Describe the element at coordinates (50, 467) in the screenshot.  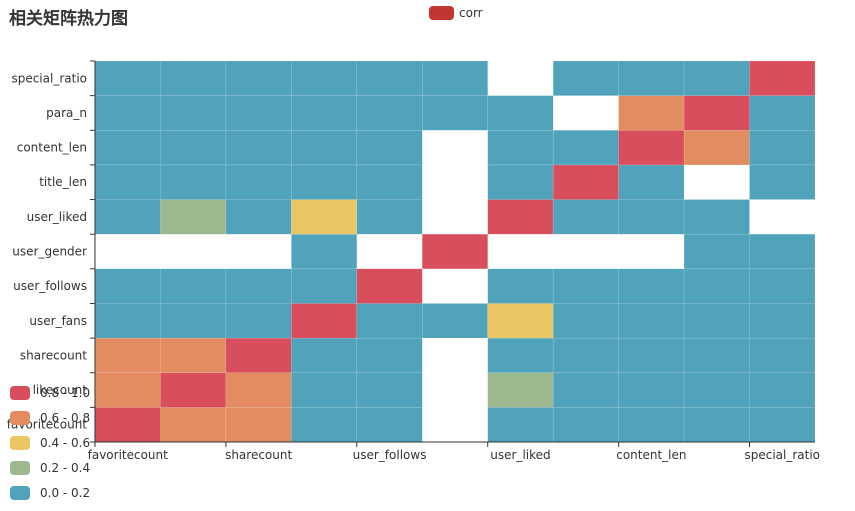
I see `visual-map-item: 0.2 - 0.4` at that location.